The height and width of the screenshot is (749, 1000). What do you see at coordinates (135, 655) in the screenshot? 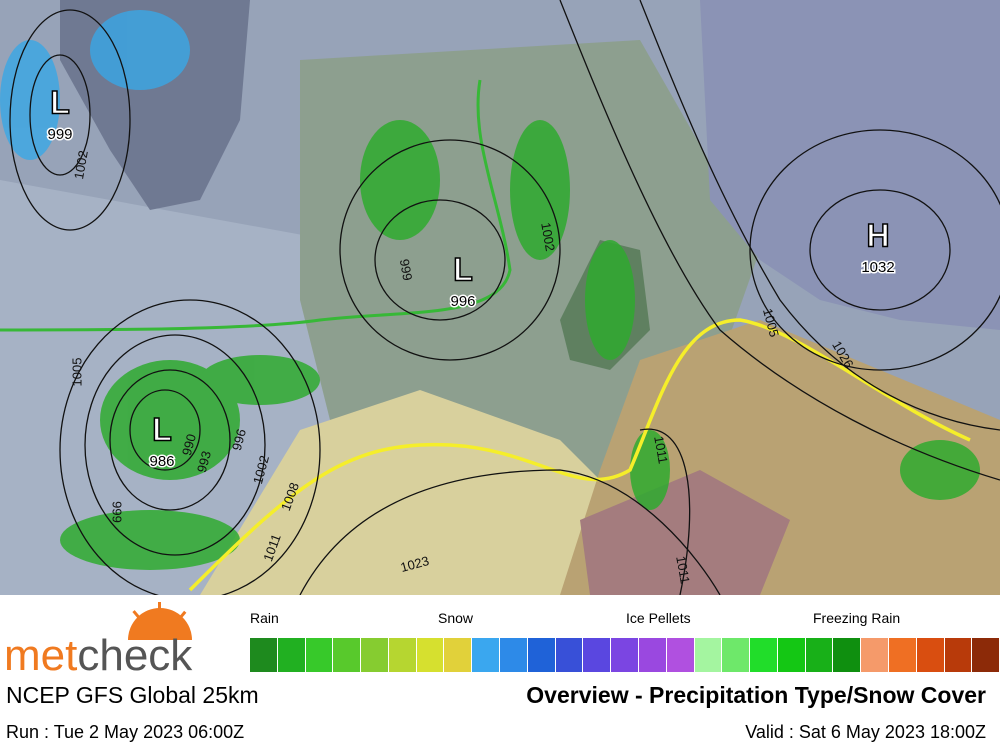
I see `logo-check: check` at bounding box center [135, 655].